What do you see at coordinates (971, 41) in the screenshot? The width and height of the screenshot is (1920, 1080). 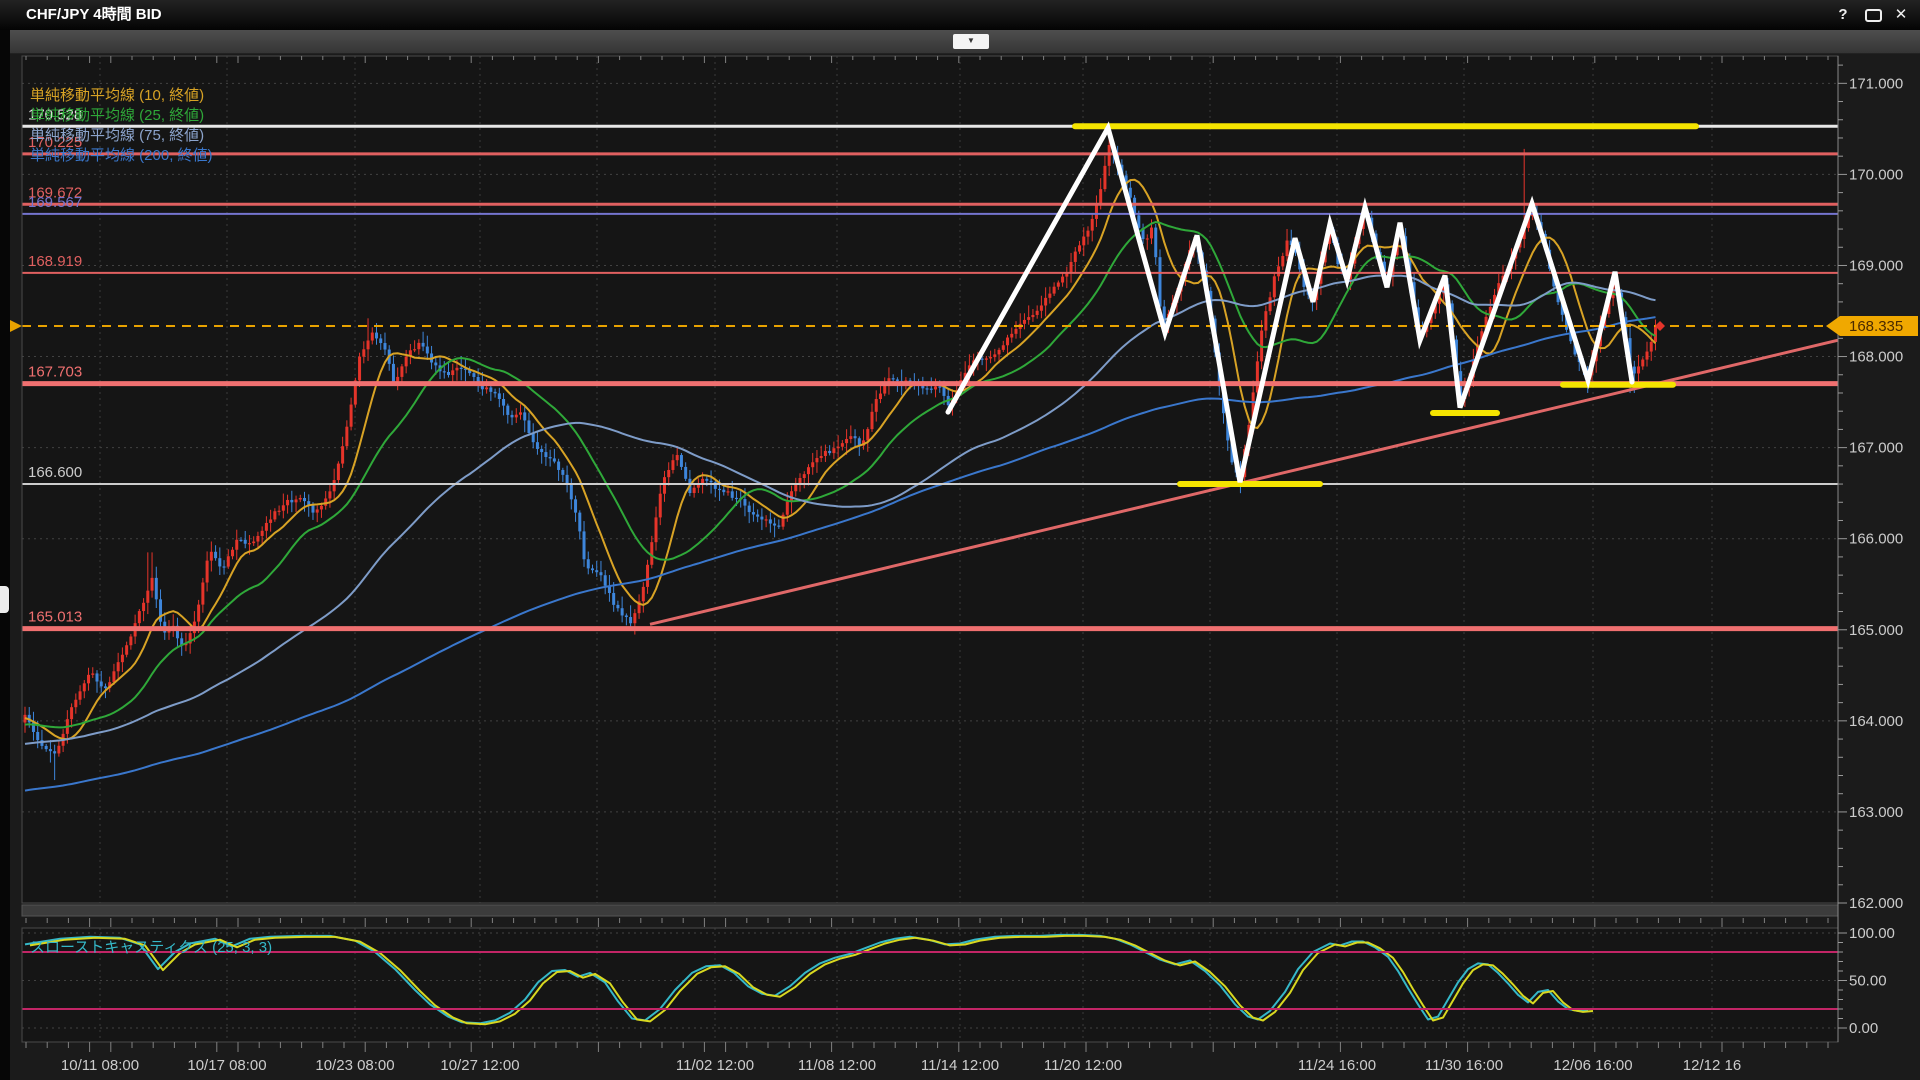 I see `toolbar-collapse-button: ▼` at bounding box center [971, 41].